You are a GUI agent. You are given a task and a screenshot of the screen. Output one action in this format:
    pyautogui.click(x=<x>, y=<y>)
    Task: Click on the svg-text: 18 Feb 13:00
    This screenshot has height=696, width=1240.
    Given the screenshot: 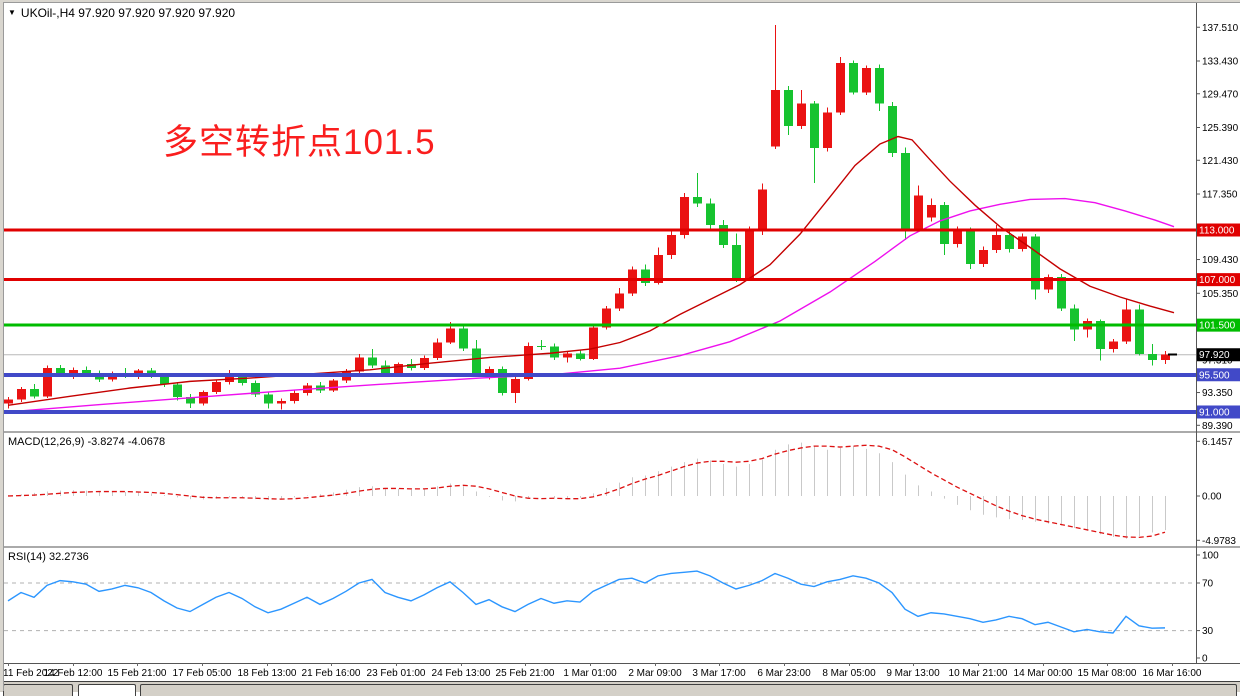 What is the action you would take?
    pyautogui.click(x=267, y=673)
    